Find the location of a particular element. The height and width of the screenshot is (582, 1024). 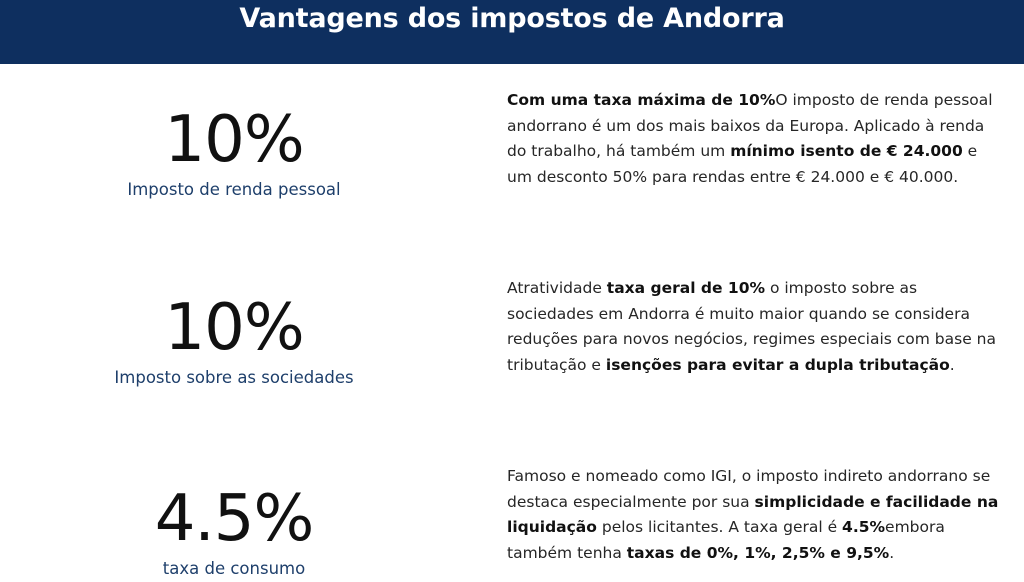

desc-segment: taxa geral de 10% is located at coordinates (686, 288).